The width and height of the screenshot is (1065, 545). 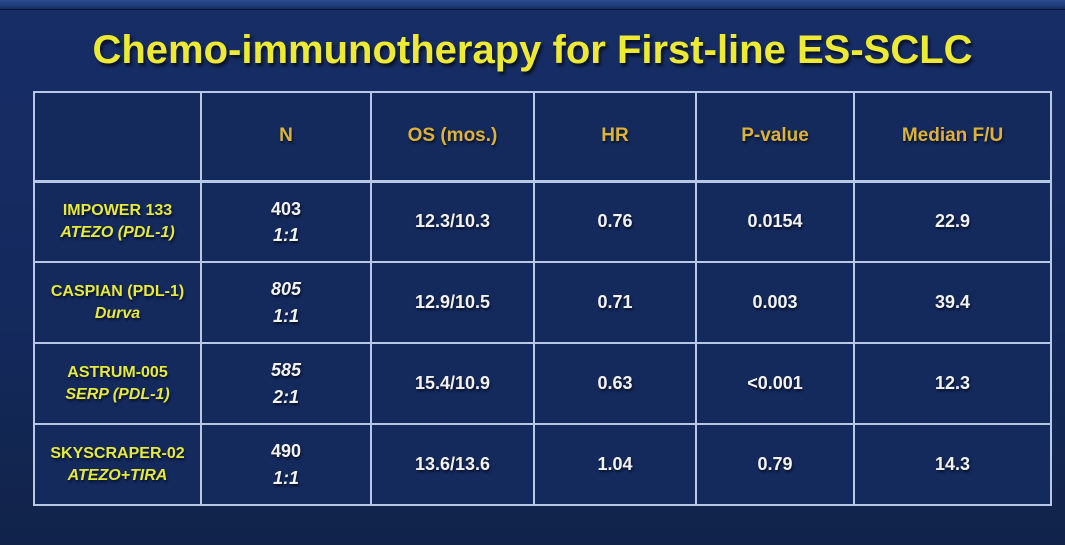 What do you see at coordinates (532, 5) in the screenshot?
I see `top-edge-highlight` at bounding box center [532, 5].